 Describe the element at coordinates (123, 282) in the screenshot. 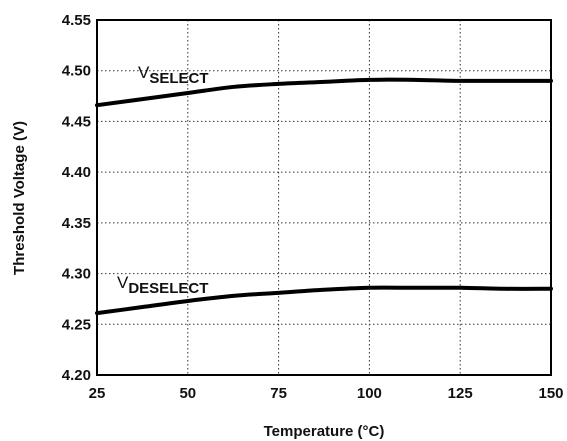

I see `series-label-deselect-main: V` at that location.